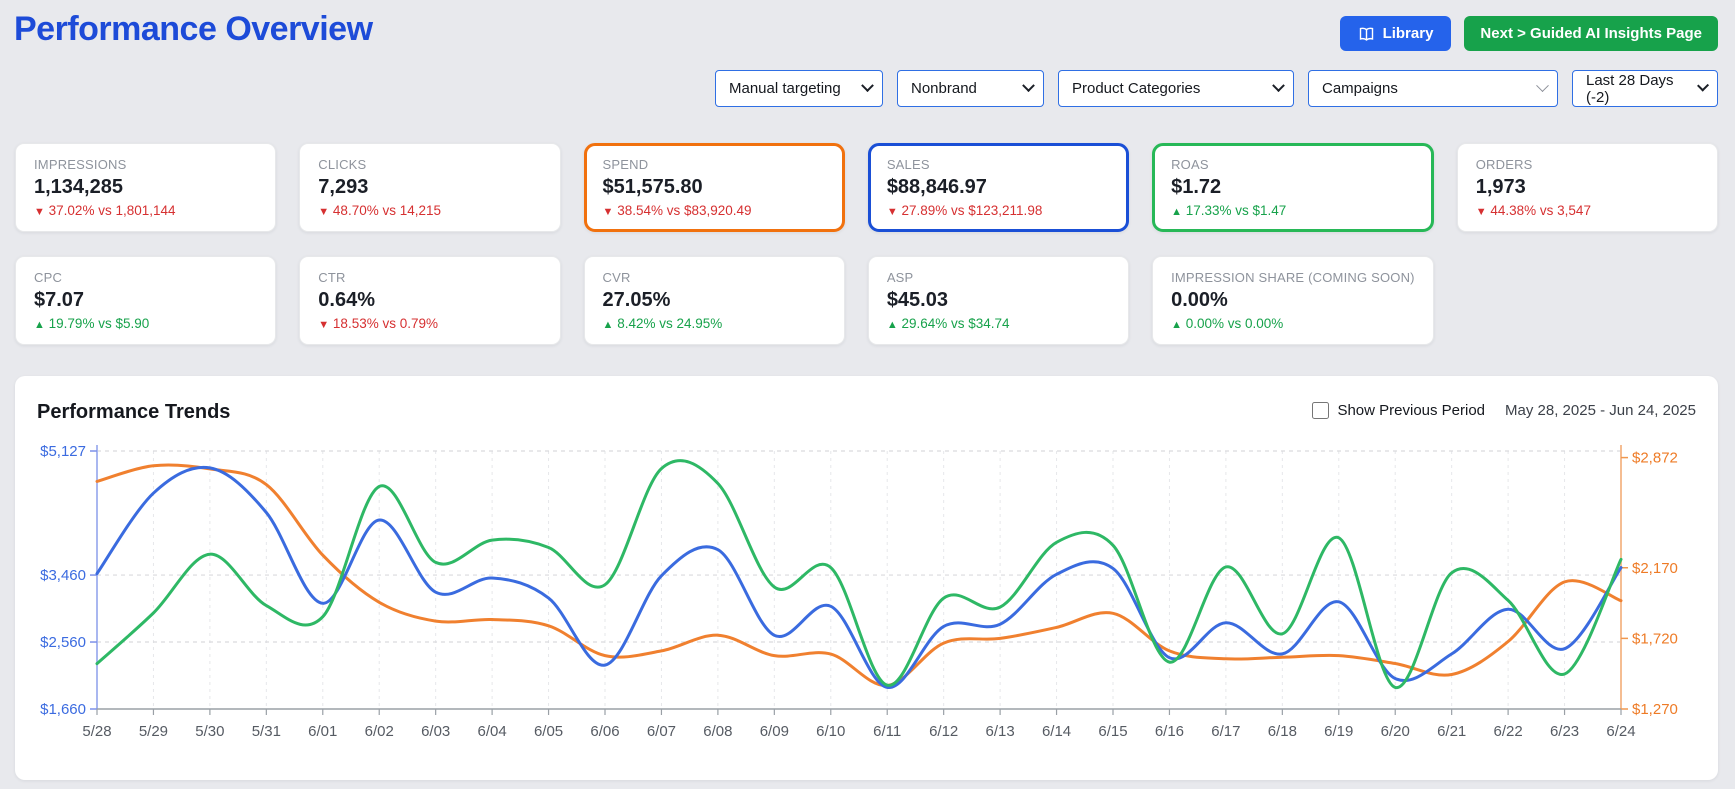 Image resolution: width=1735 pixels, height=789 pixels. What do you see at coordinates (943, 731) in the screenshot?
I see `svg-text: 6/12` at bounding box center [943, 731].